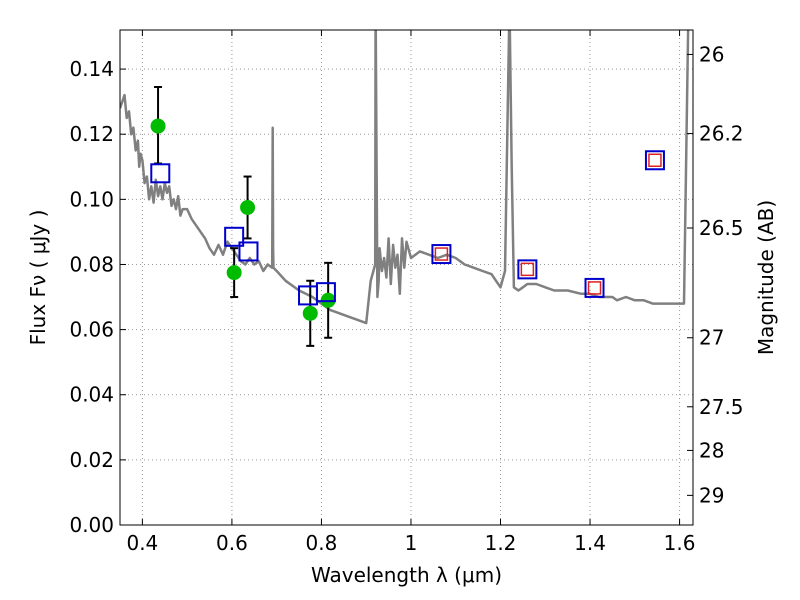  Describe the element at coordinates (91, 134) in the screenshot. I see `y-tick-label: 0.12` at that location.